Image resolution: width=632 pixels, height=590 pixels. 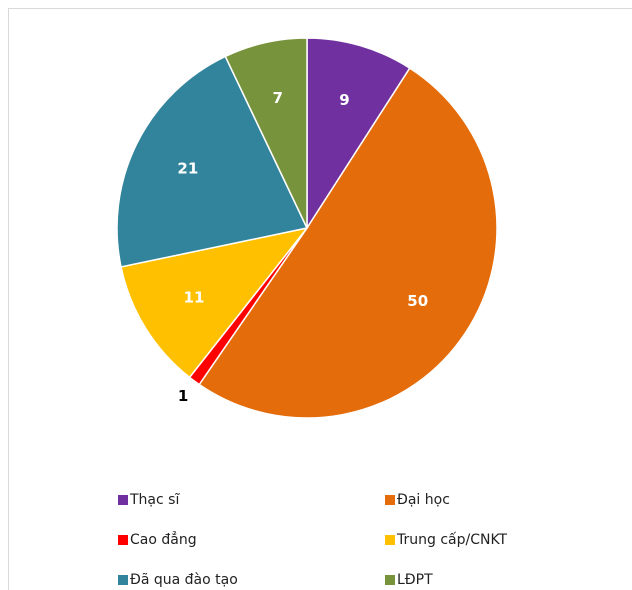 I want to click on legend-label: Thạc sĩ, so click(x=154, y=500).